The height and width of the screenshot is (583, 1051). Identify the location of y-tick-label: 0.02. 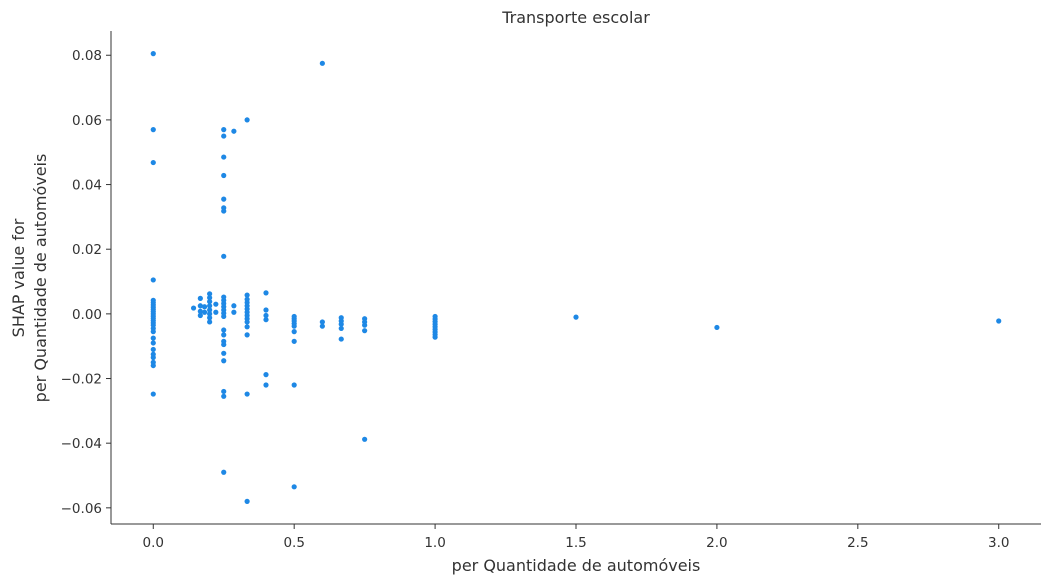
(87, 250).